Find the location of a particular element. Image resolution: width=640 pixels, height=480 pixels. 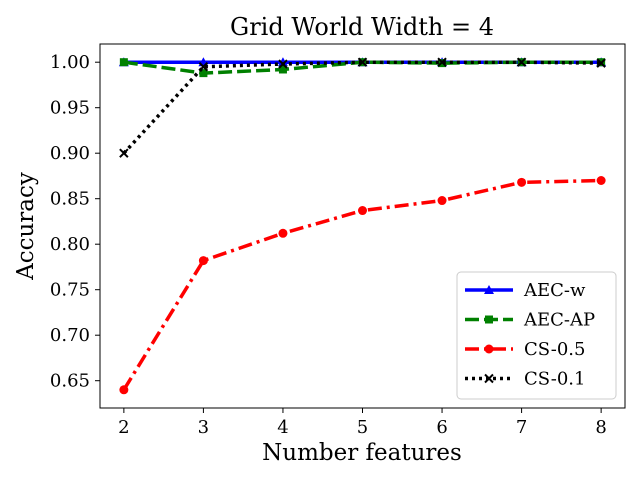

legend-item: AEC-AP is located at coordinates (530, 320).